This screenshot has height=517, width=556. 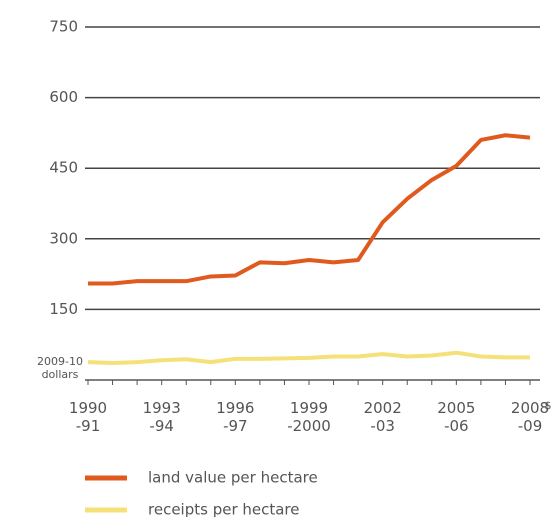 What do you see at coordinates (63, 27) in the screenshot?
I see `y-tick-label: 750` at bounding box center [63, 27].